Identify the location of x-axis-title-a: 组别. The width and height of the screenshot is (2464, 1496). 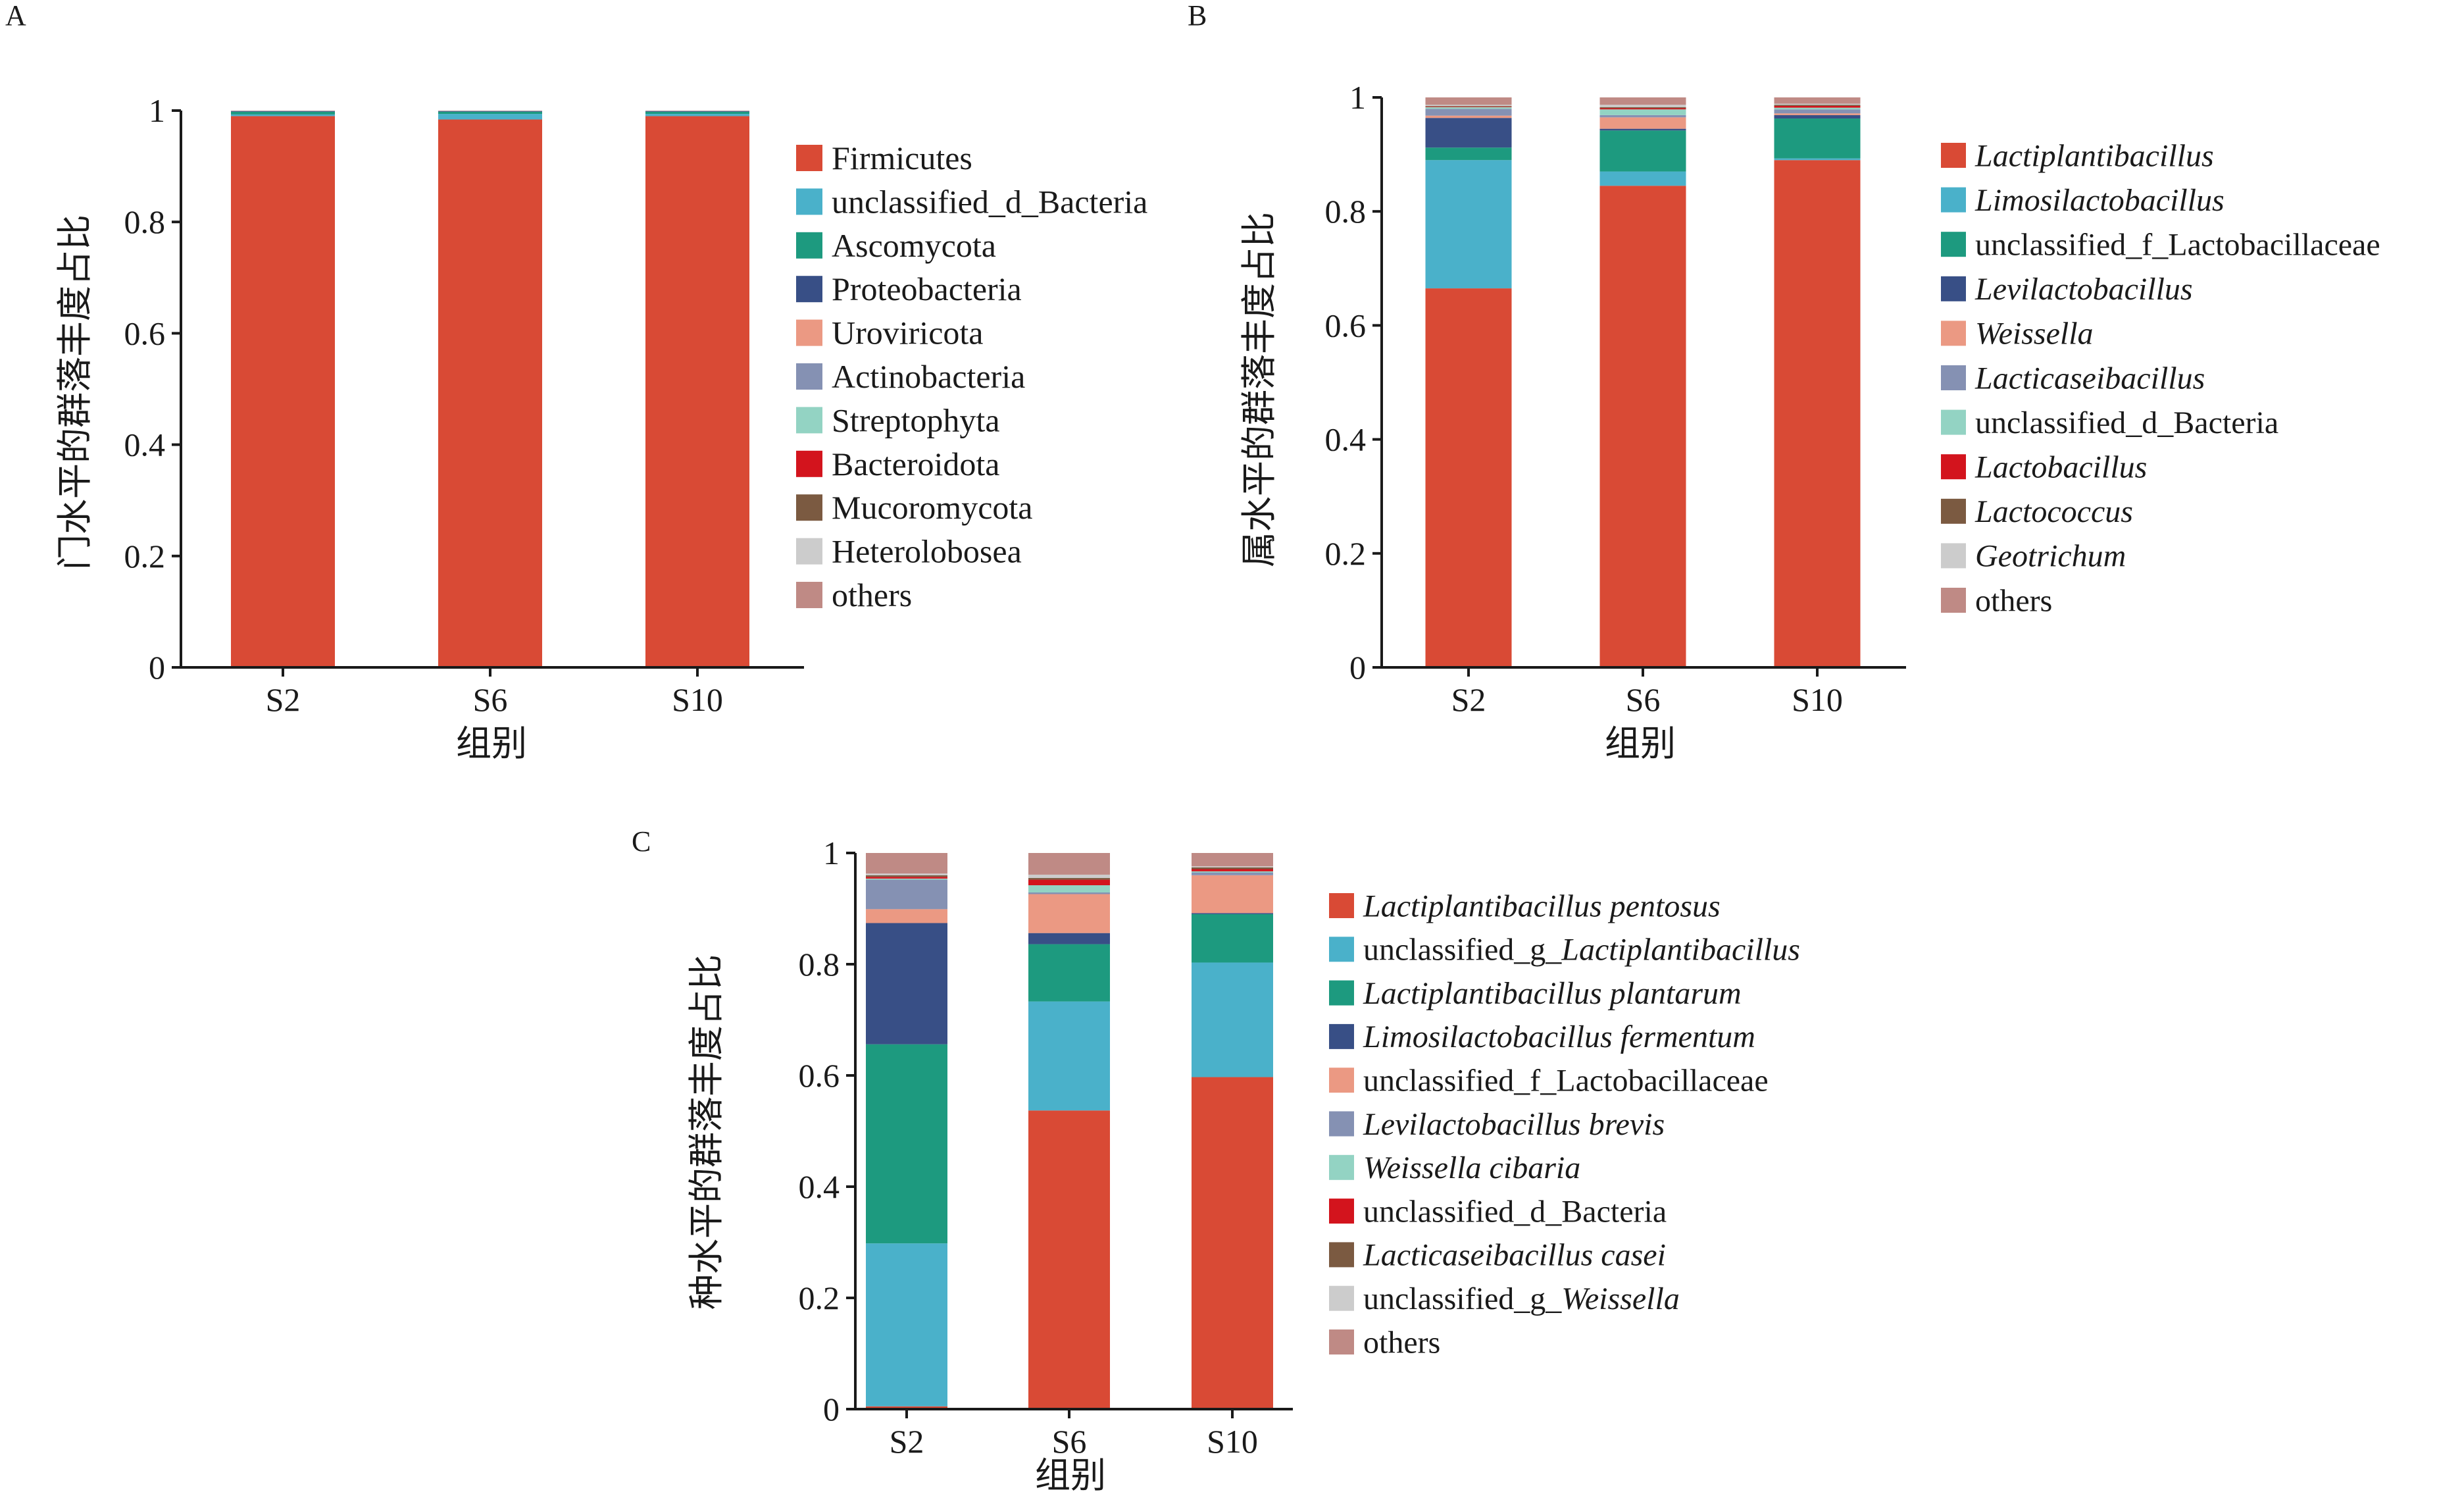
(491, 743).